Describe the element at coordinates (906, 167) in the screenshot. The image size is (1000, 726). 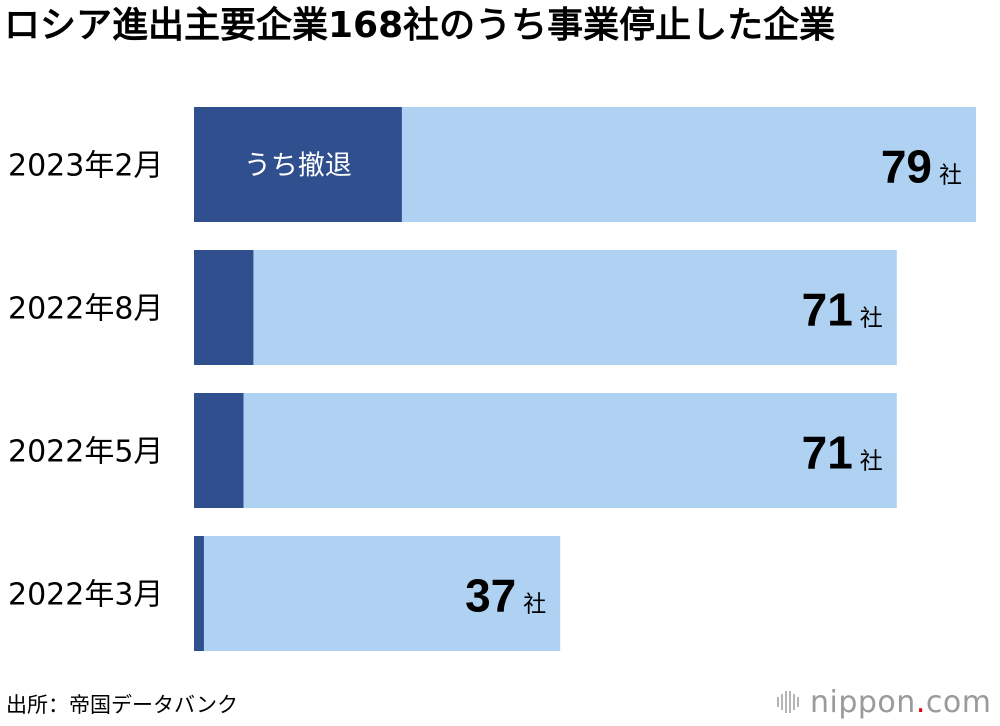
I see `value-label: 79` at that location.